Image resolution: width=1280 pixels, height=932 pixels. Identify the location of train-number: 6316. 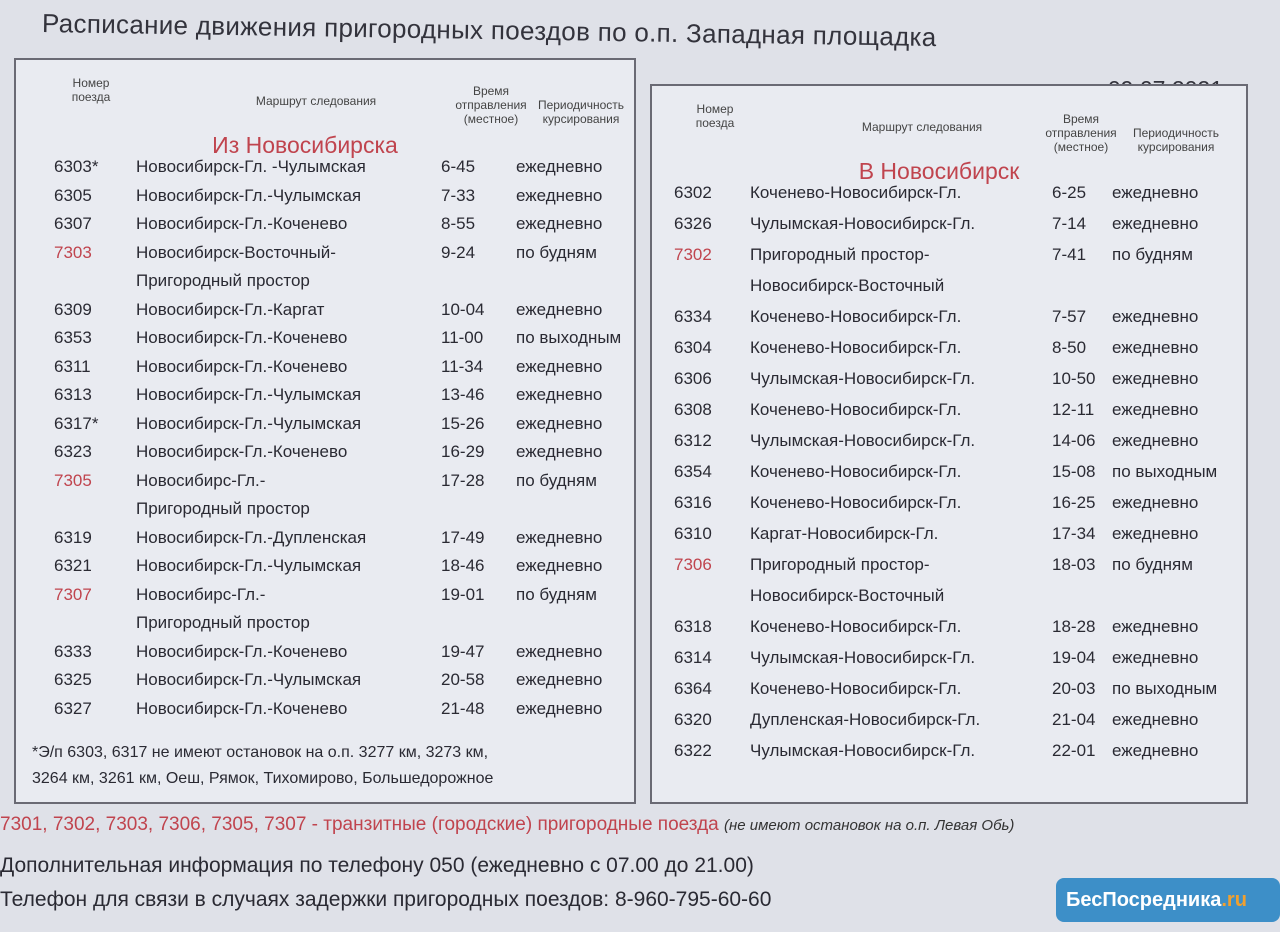
(693, 502).